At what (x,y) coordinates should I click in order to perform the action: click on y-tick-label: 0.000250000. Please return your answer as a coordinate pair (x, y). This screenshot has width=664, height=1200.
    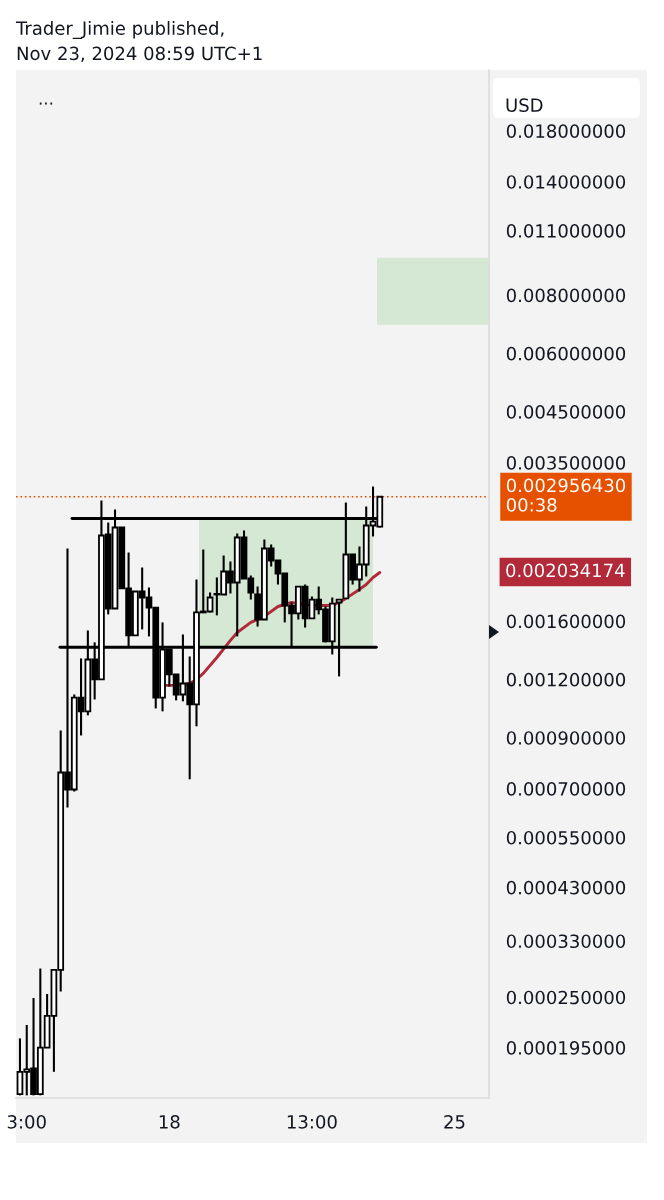
    Looking at the image, I should click on (566, 997).